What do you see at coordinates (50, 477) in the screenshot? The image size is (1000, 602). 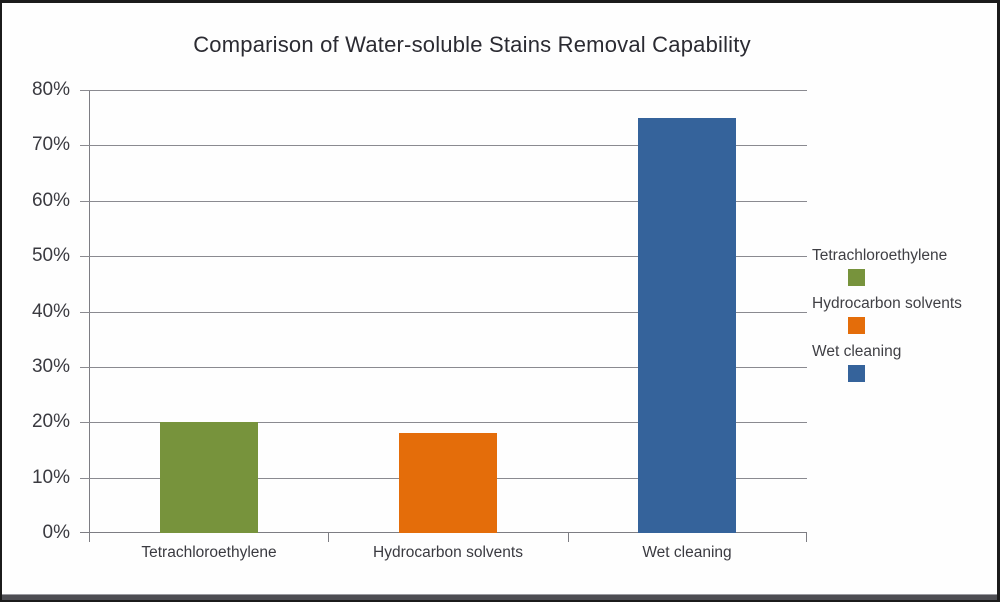 I see `y-tick-label: 10%` at bounding box center [50, 477].